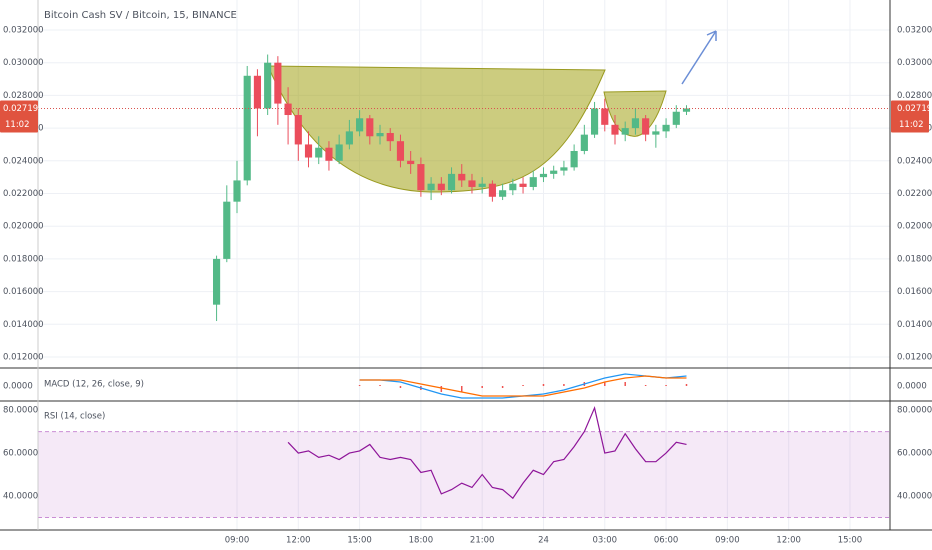  What do you see at coordinates (20, 411) in the screenshot?
I see `y-tick-label-left: 80.0000` at bounding box center [20, 411].